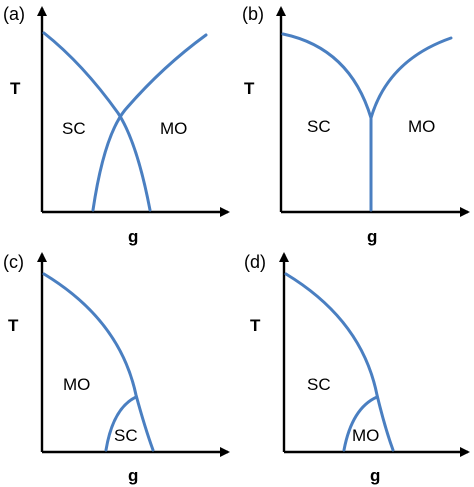 This screenshot has width=474, height=487. What do you see at coordinates (255, 262) in the screenshot?
I see `panel-label: (d)` at bounding box center [255, 262].